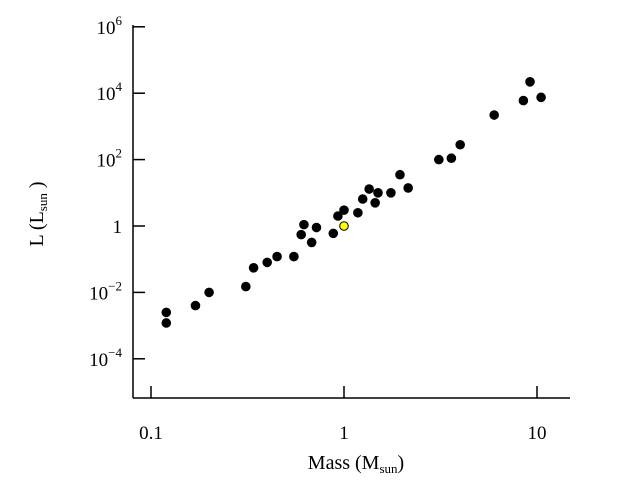 This screenshot has height=480, width=640. Describe the element at coordinates (344, 226) in the screenshot. I see `data-point-sun` at that location.